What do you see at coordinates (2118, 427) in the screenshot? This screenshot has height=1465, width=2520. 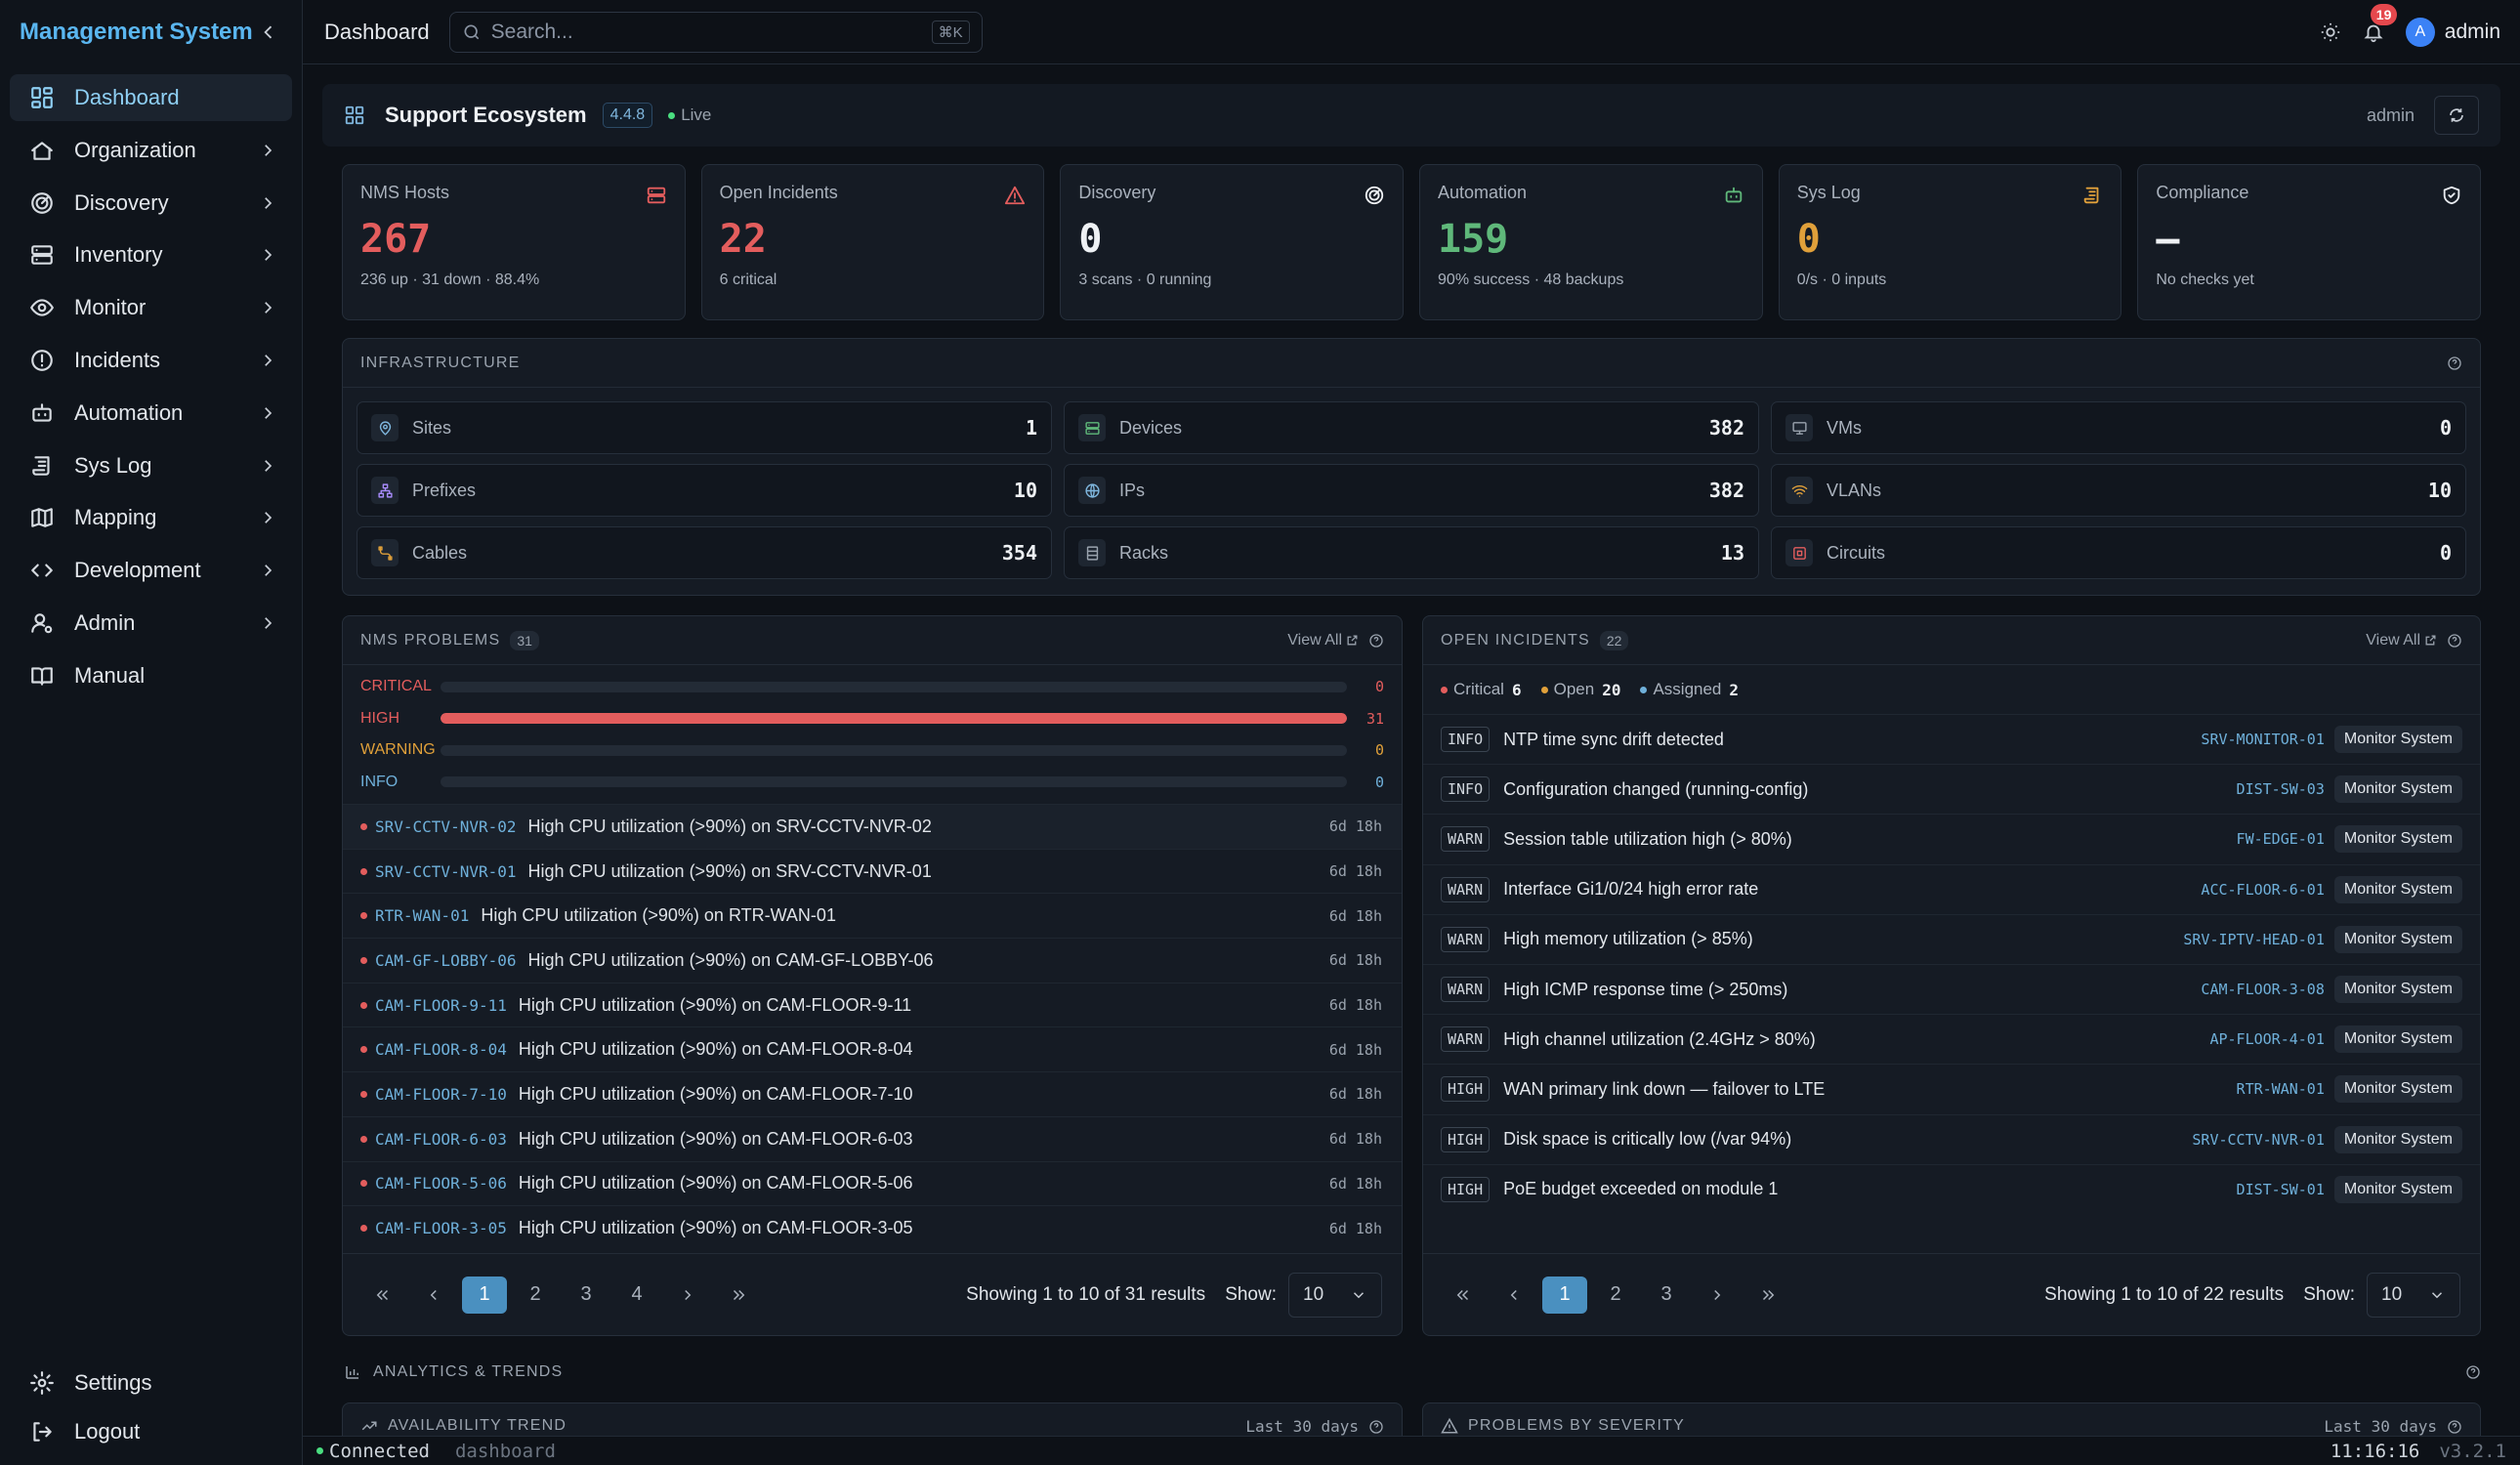 I see `infra-vms: VMs 0` at bounding box center [2118, 427].